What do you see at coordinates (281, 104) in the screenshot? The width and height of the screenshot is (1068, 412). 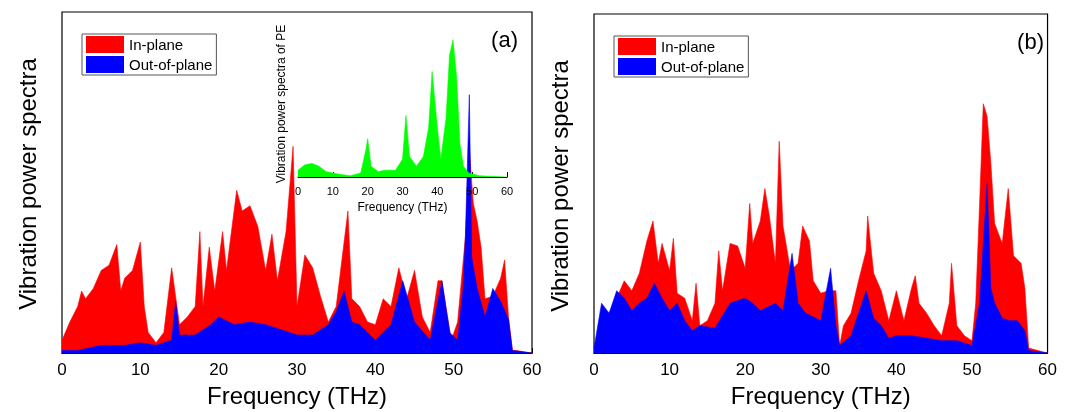 I see `y-axis-title: Vibration power spectra of PE` at bounding box center [281, 104].